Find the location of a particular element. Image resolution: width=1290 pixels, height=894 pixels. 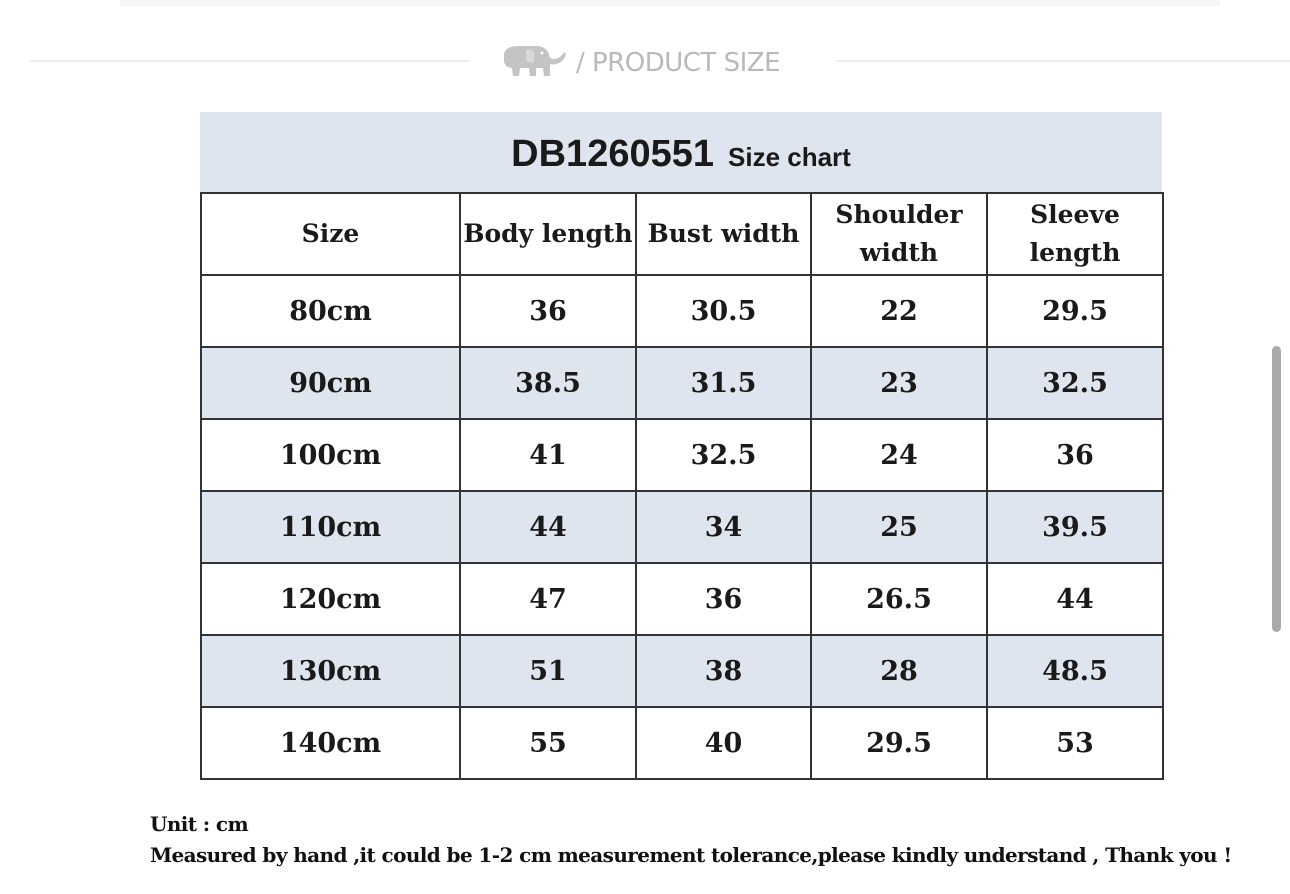

top-divider-strip is located at coordinates (670, 3).